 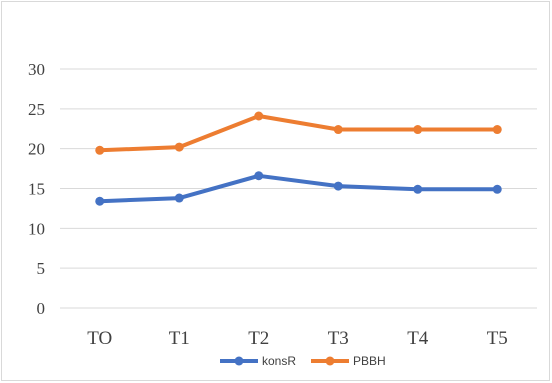 What do you see at coordinates (36, 149) in the screenshot?
I see `y-tick-label-20: 20` at bounding box center [36, 149].